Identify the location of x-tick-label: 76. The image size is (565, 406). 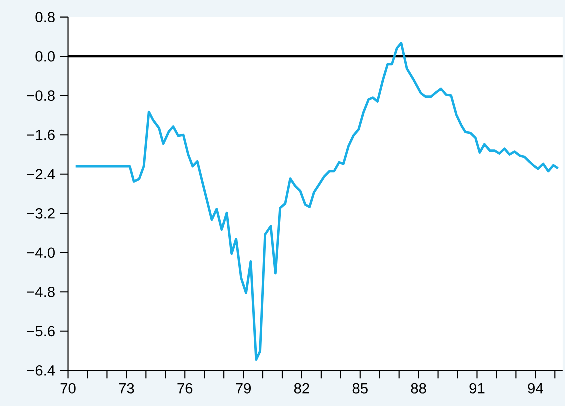
(185, 388).